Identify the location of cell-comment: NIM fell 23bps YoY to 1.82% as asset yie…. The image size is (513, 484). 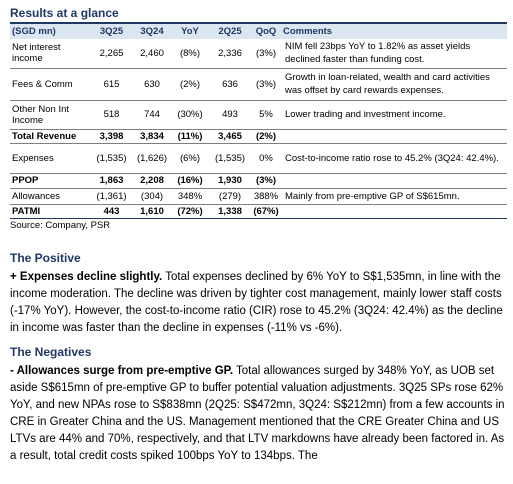
(394, 54).